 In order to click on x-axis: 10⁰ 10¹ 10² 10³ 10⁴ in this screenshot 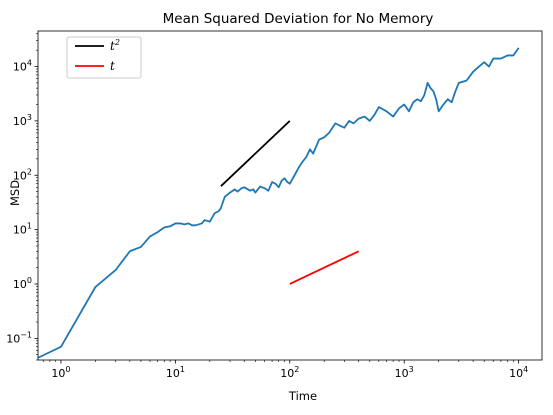, I will do `click(285, 370)`.